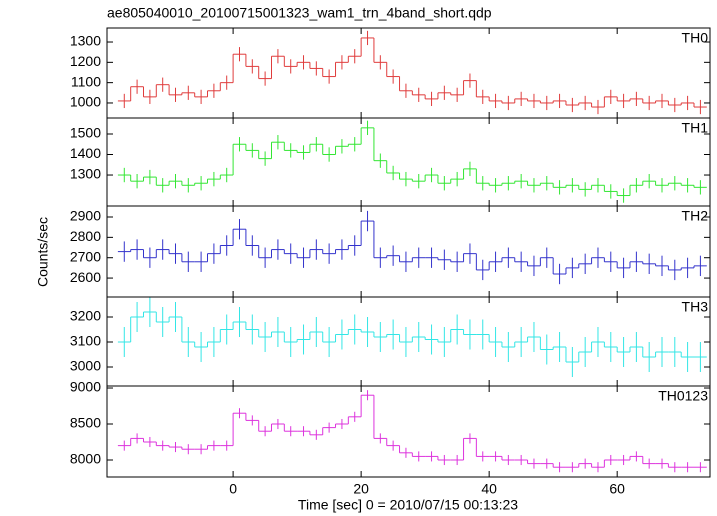  I want to click on y-tick-label: 1200, so click(85, 61).